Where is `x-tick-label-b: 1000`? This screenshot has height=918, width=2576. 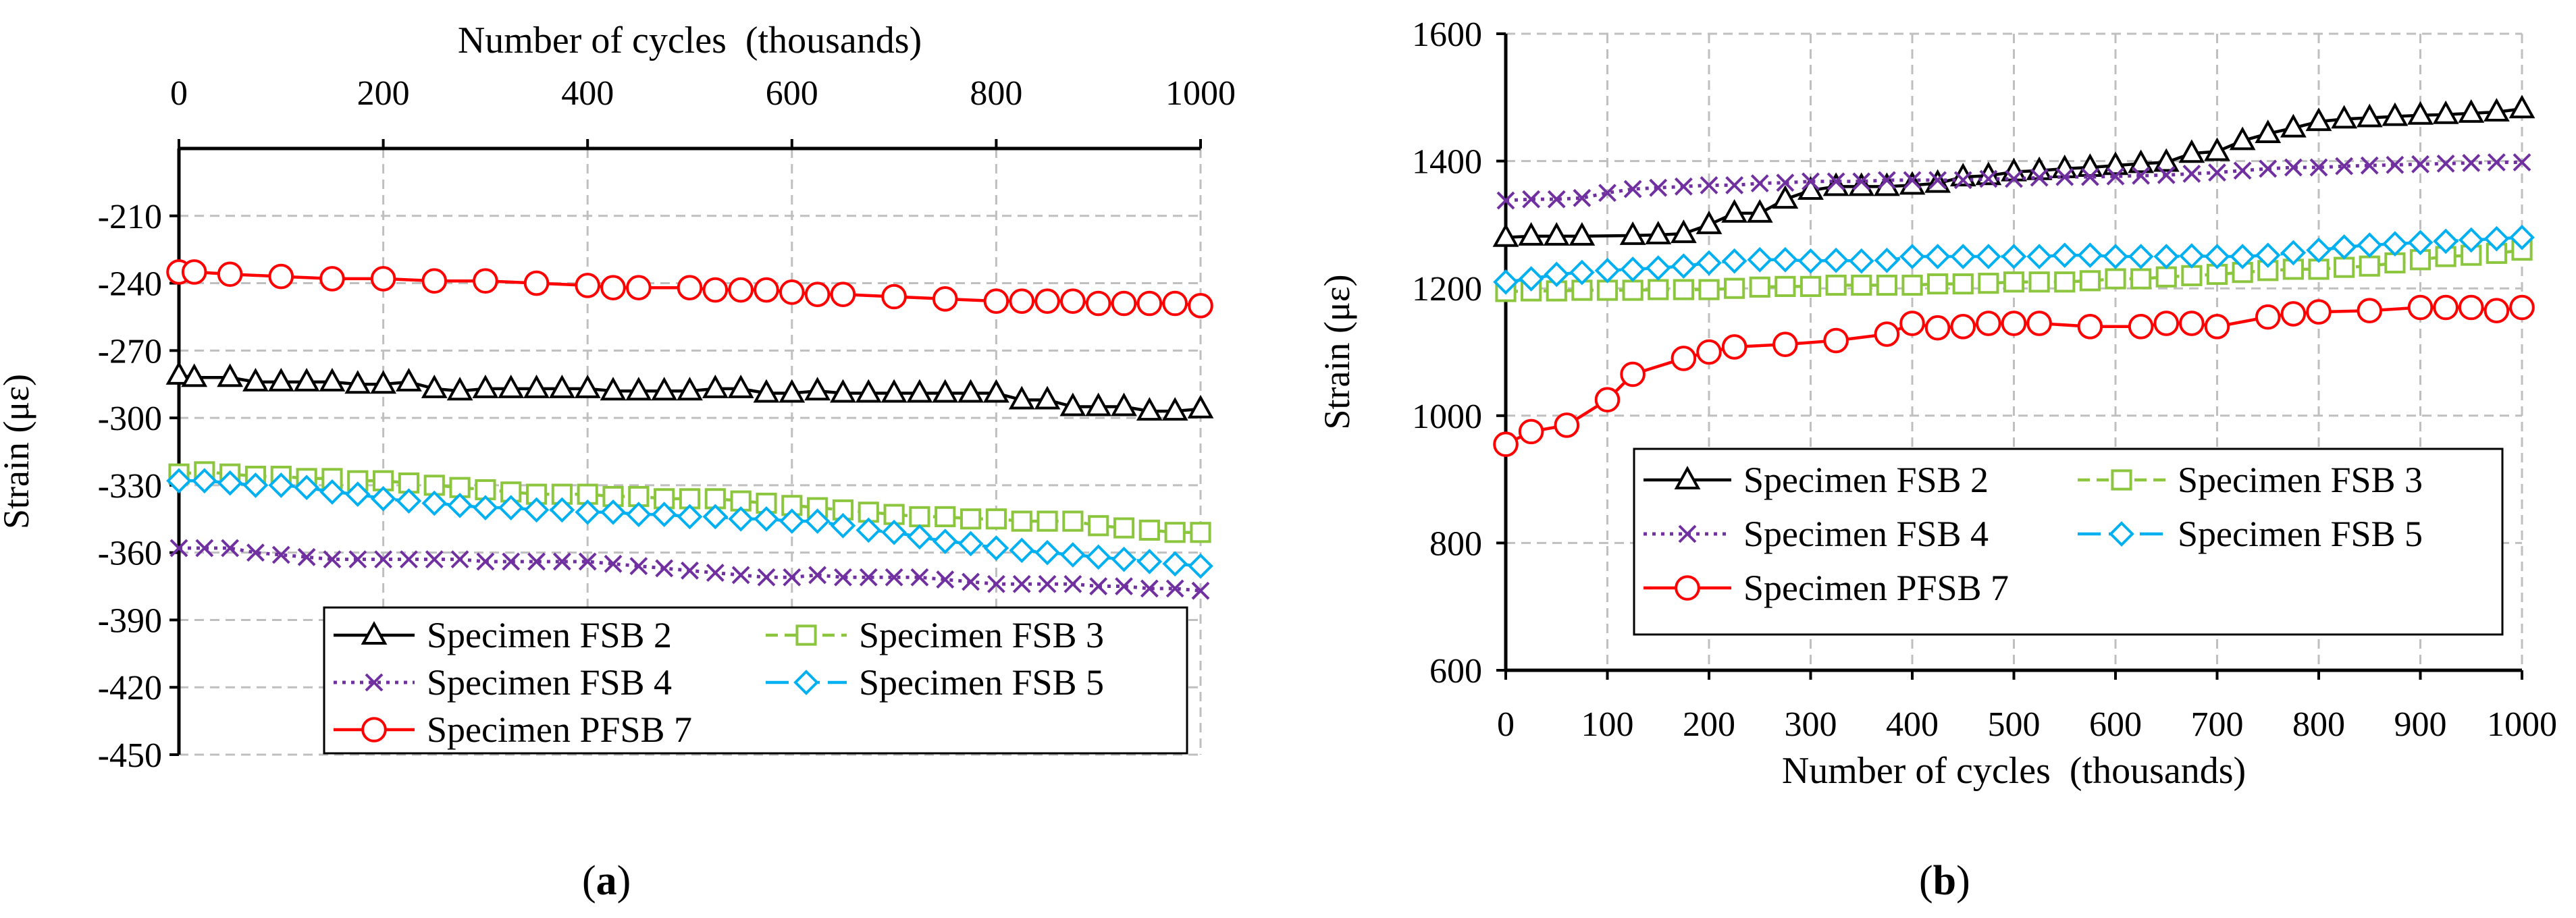 x-tick-label-b: 1000 is located at coordinates (2522, 724).